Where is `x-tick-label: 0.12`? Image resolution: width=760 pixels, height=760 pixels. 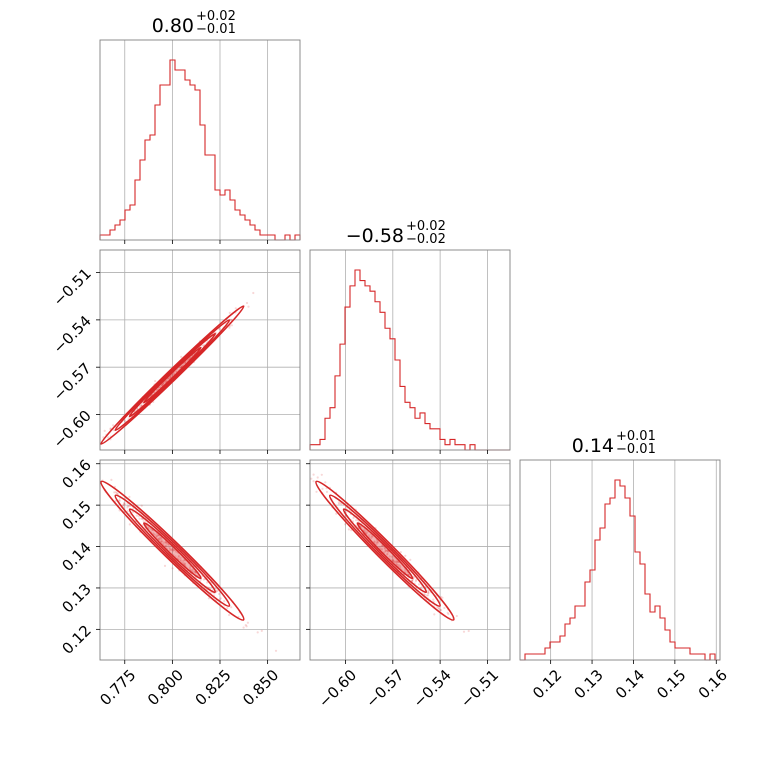 x-tick-label: 0.12 is located at coordinates (547, 684).